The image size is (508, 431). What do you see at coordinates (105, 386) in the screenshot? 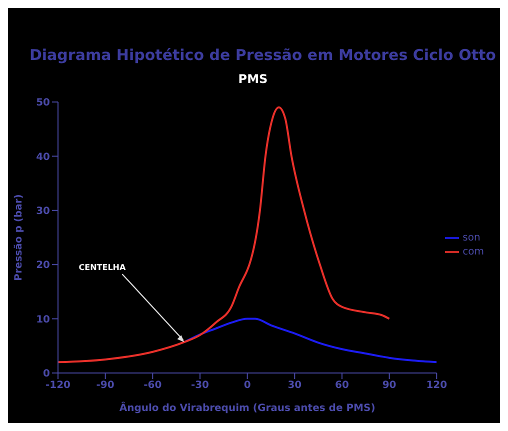
I see `x-tick-label: -90` at bounding box center [105, 386].